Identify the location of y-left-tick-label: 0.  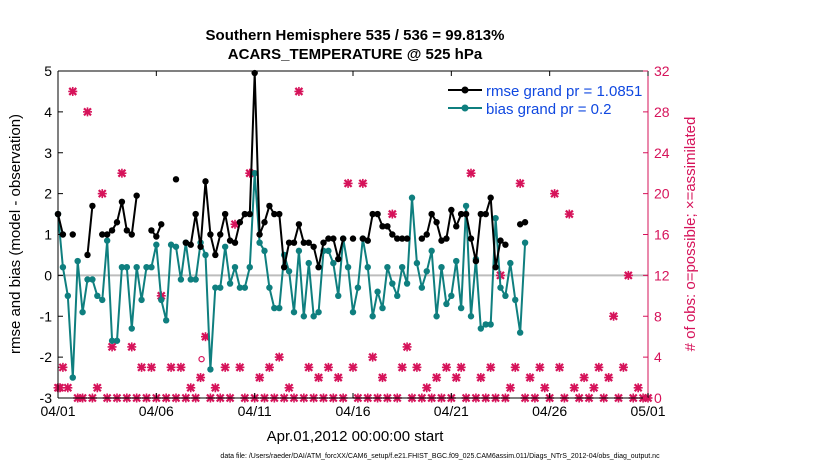
(48, 275).